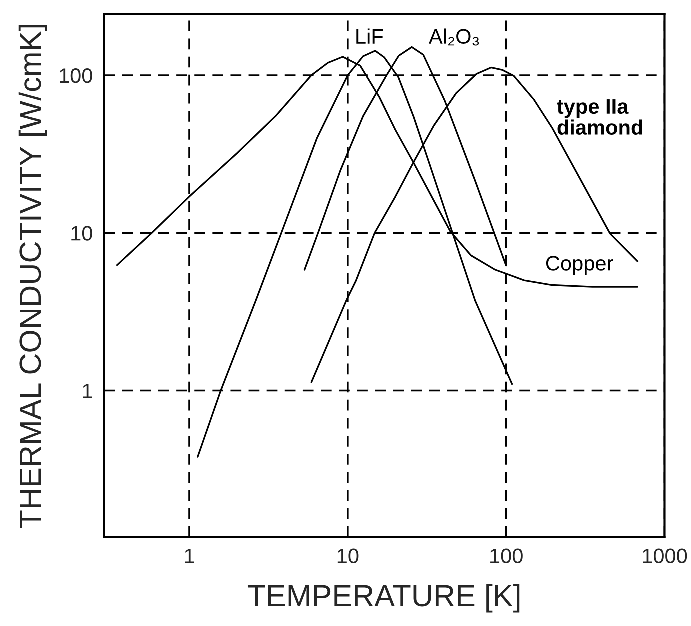 This screenshot has width=691, height=626. What do you see at coordinates (665, 556) in the screenshot?
I see `x-tick-label: 1000` at bounding box center [665, 556].